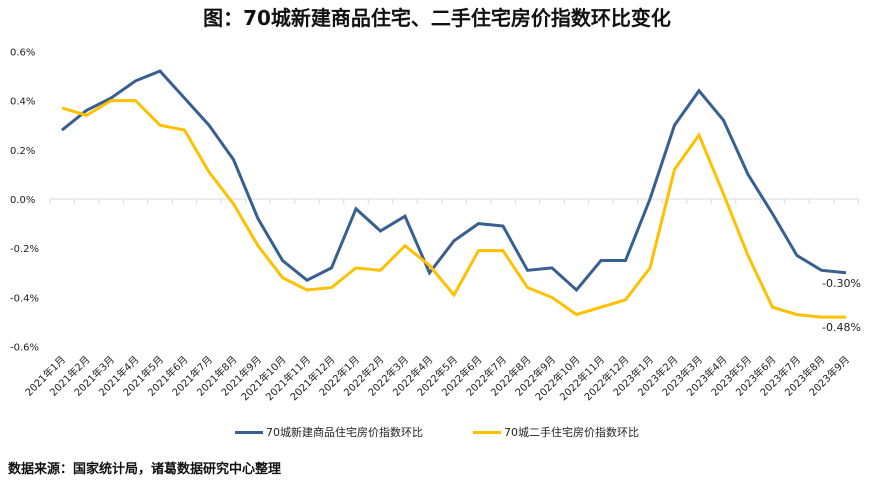 This screenshot has height=481, width=874. I want to click on legend-swatch-new-homes, so click(249, 432).